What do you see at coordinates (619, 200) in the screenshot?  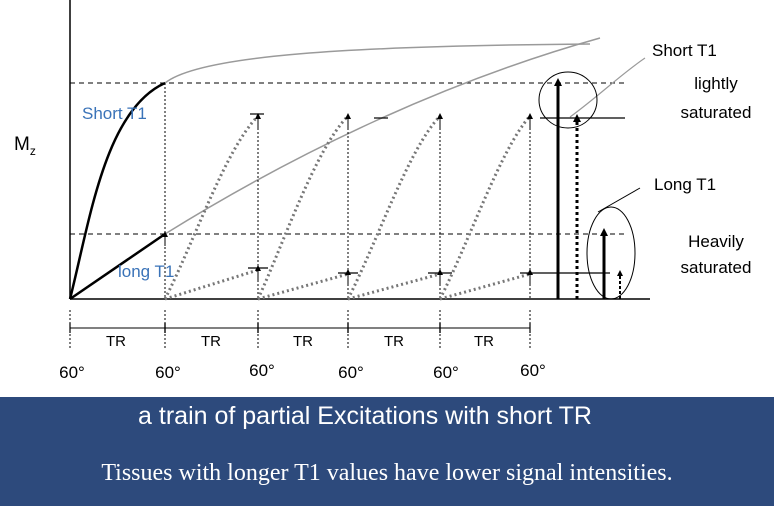 I see `long-t1-pointer-line` at bounding box center [619, 200].